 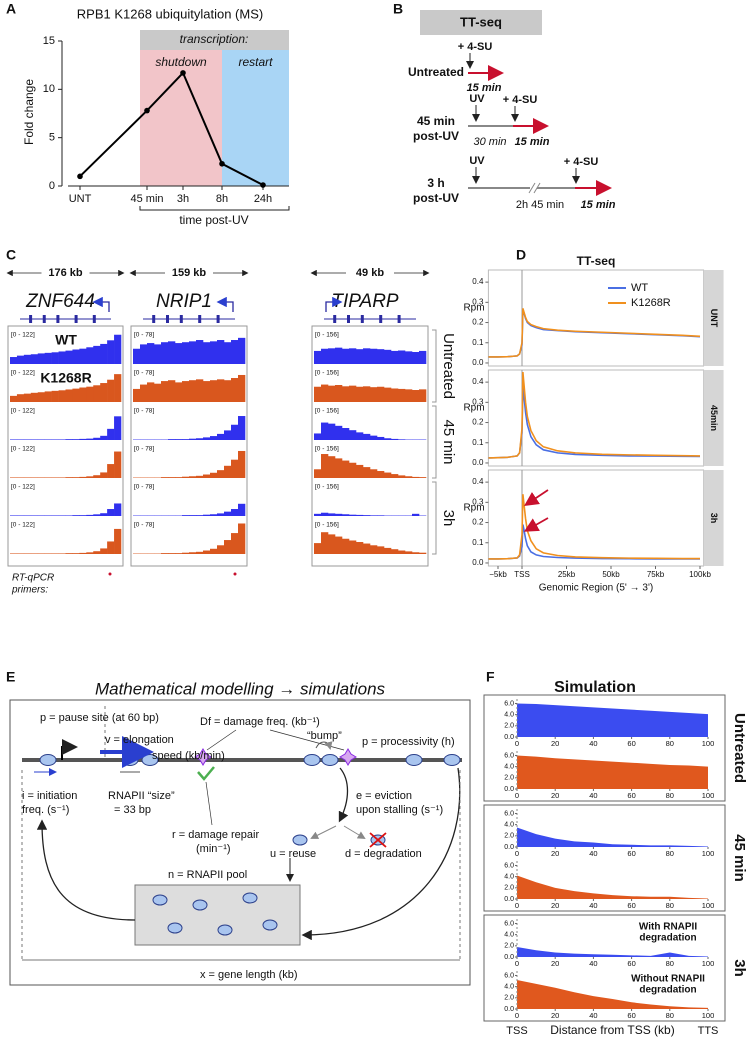 What do you see at coordinates (536, 524) in the screenshot?
I see `annotation-arrow` at bounding box center [536, 524].